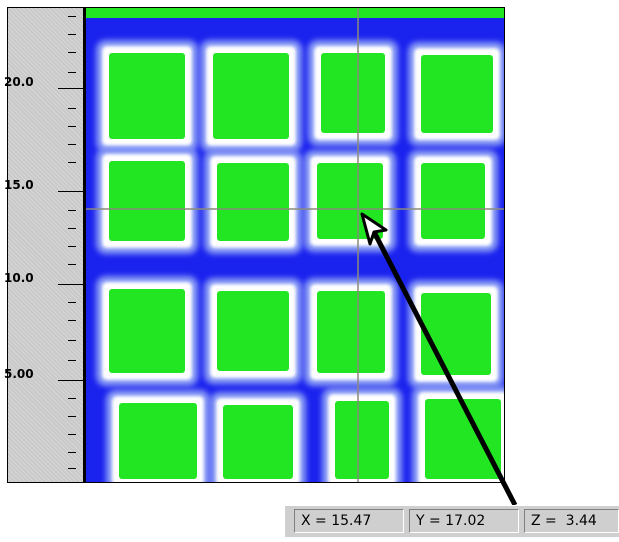 The height and width of the screenshot is (542, 619). What do you see at coordinates (46, 245) in the screenshot?
I see `y-axis-ruler` at bounding box center [46, 245].